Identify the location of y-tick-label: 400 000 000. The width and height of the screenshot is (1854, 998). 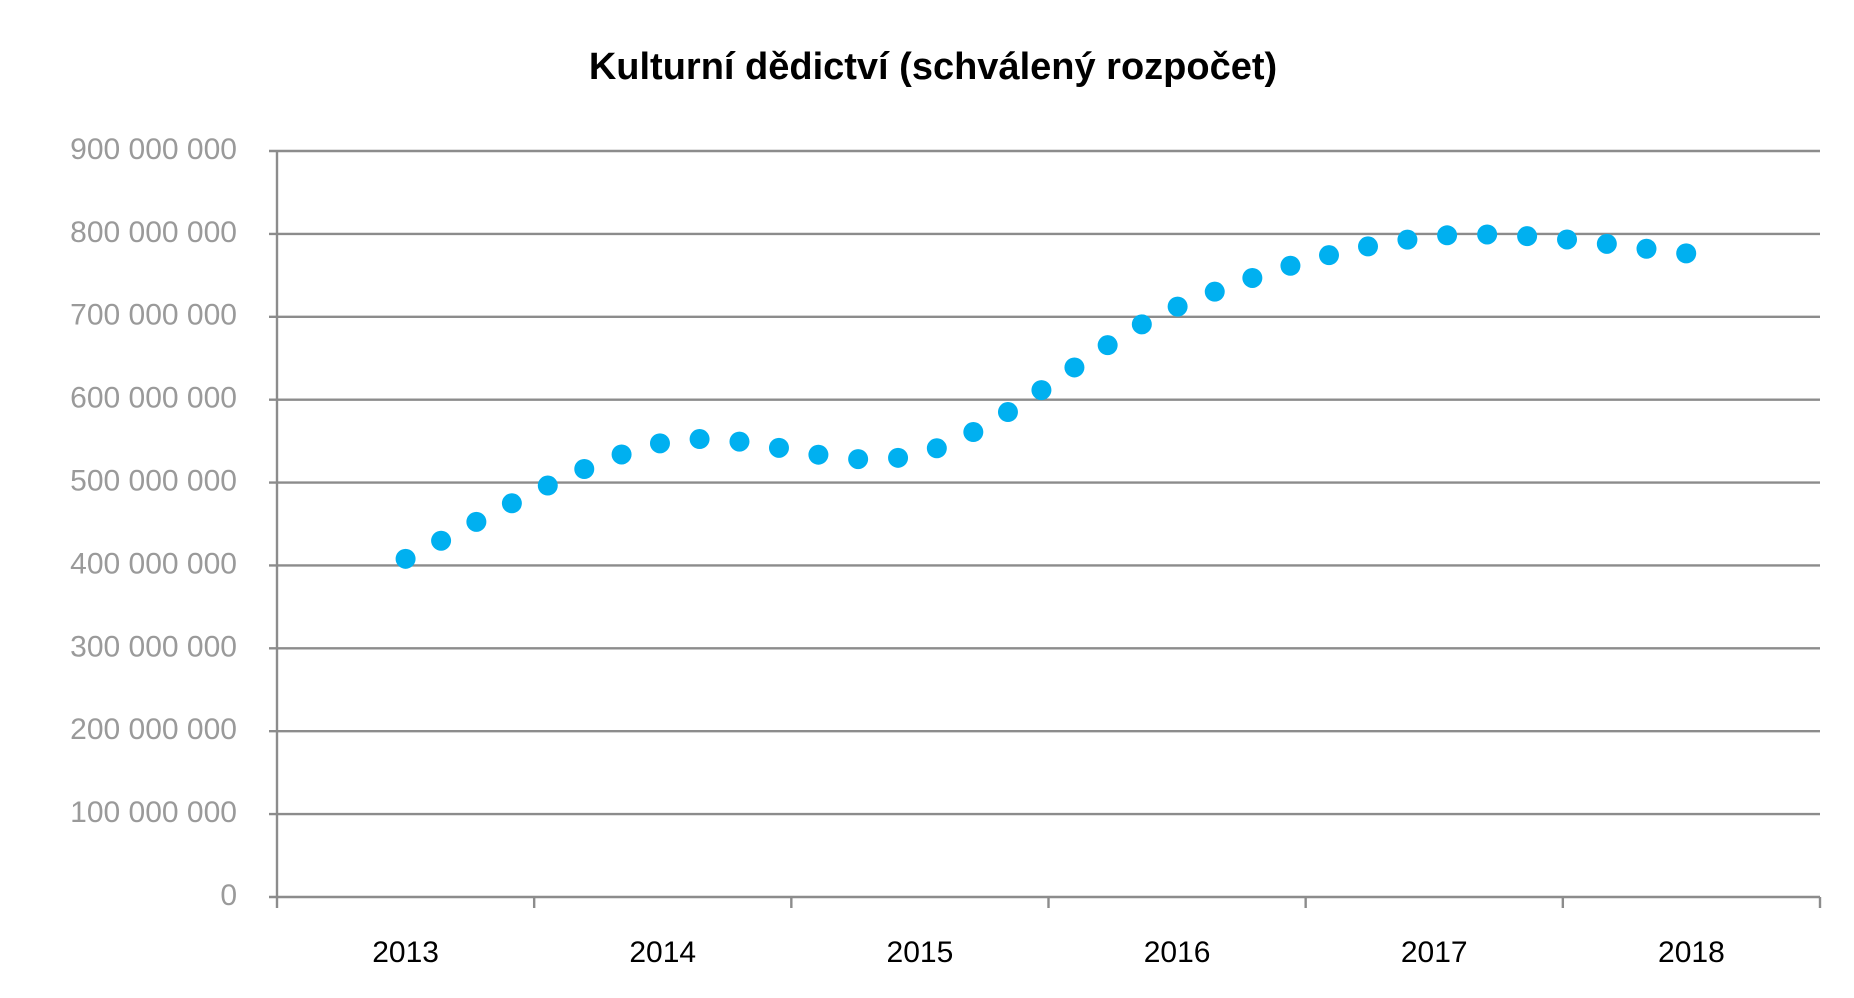
(153, 563).